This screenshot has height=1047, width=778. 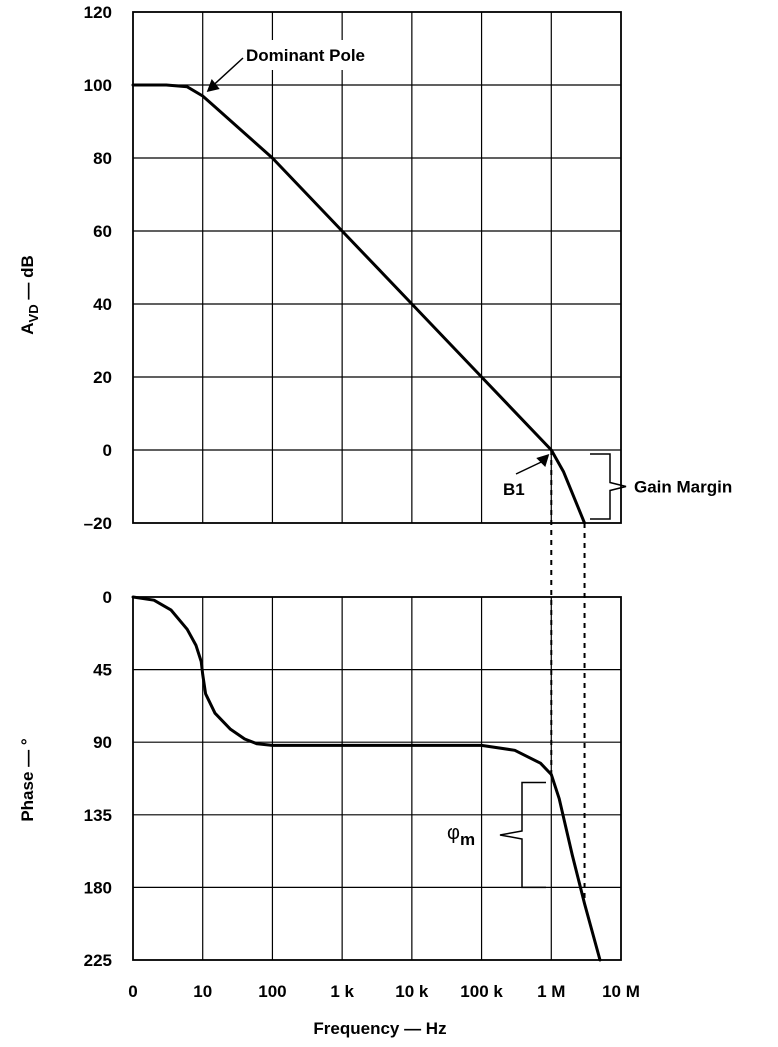 I want to click on phase-y-tick-label: 45, so click(x=102, y=670).